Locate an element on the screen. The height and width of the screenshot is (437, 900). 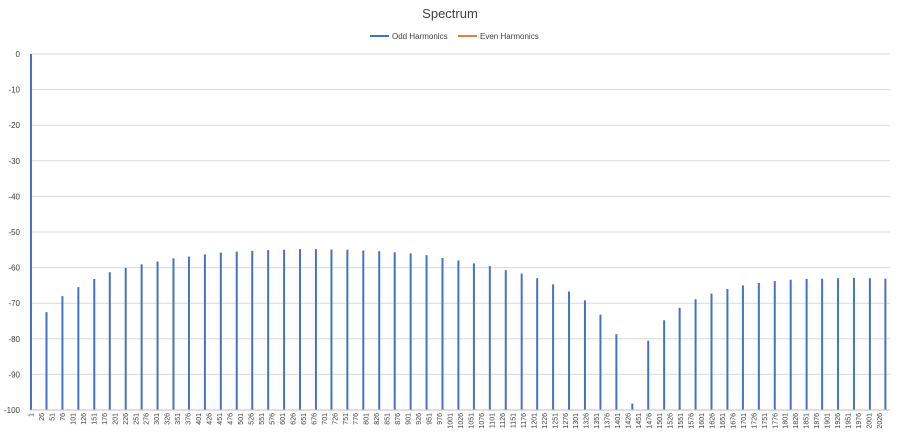
x-tick-label: 201 is located at coordinates (115, 419).